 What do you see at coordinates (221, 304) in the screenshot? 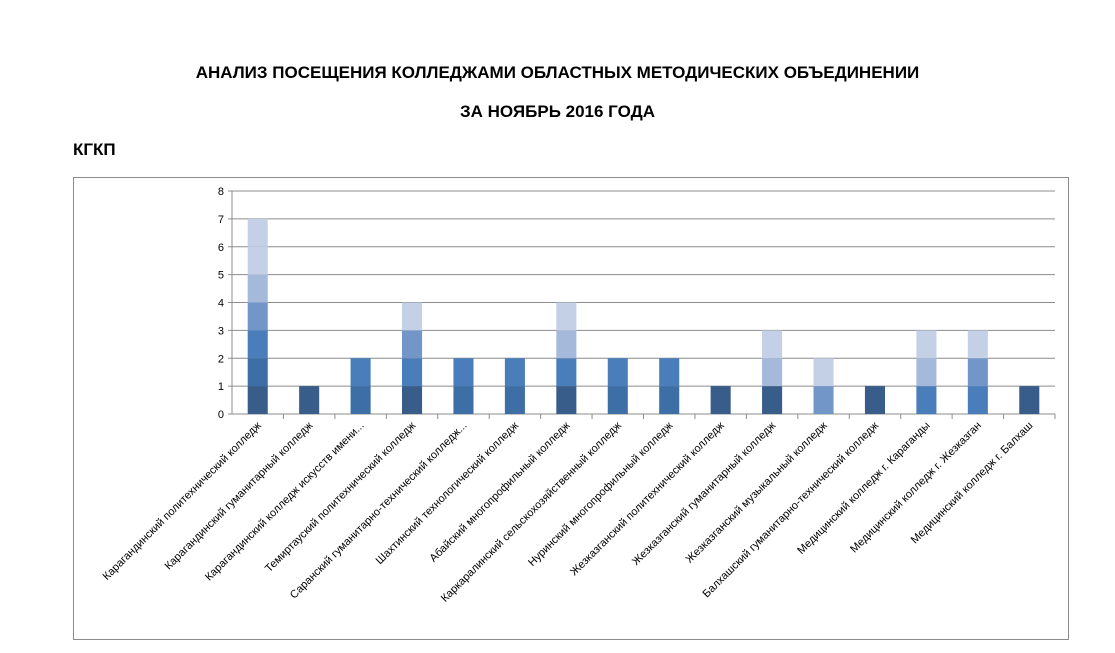
I see `y-tick-label-4: 4` at bounding box center [221, 304].